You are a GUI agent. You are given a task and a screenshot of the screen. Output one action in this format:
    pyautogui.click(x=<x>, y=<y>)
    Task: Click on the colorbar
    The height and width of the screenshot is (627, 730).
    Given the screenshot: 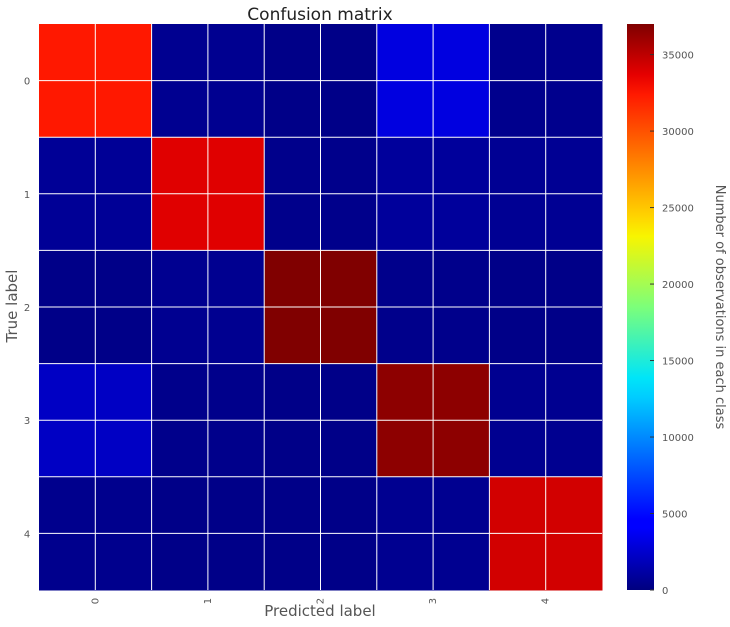 What is the action you would take?
    pyautogui.click(x=640, y=307)
    